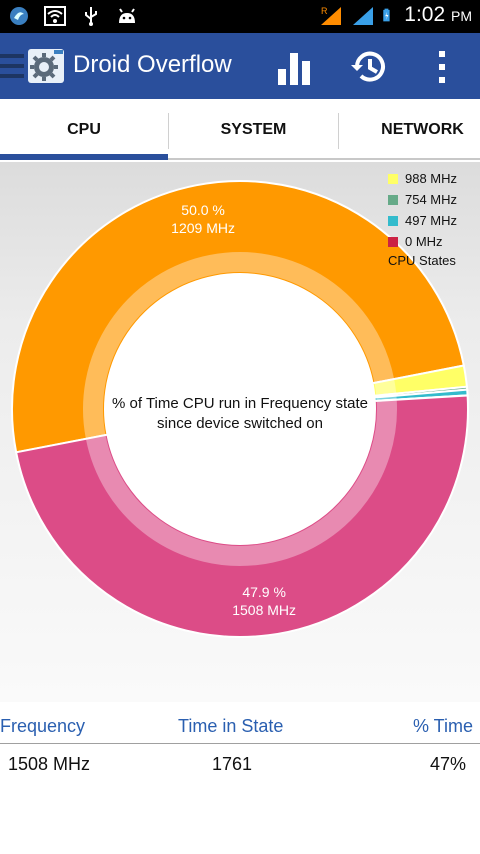 The height and width of the screenshot is (854, 480). Describe the element at coordinates (46, 66) in the screenshot. I see `app-logo-icon` at that location.